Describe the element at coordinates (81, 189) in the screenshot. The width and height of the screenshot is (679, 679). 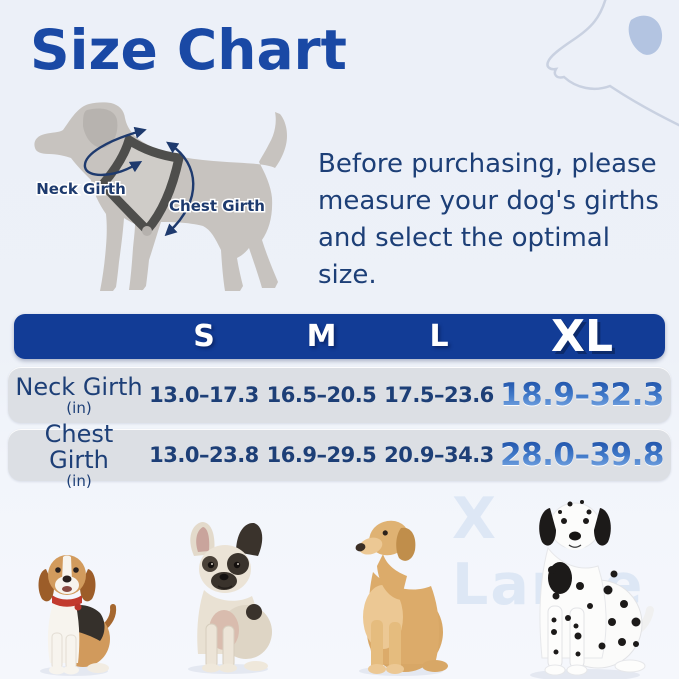
I see `neck-girth-label: Neck Girth` at that location.